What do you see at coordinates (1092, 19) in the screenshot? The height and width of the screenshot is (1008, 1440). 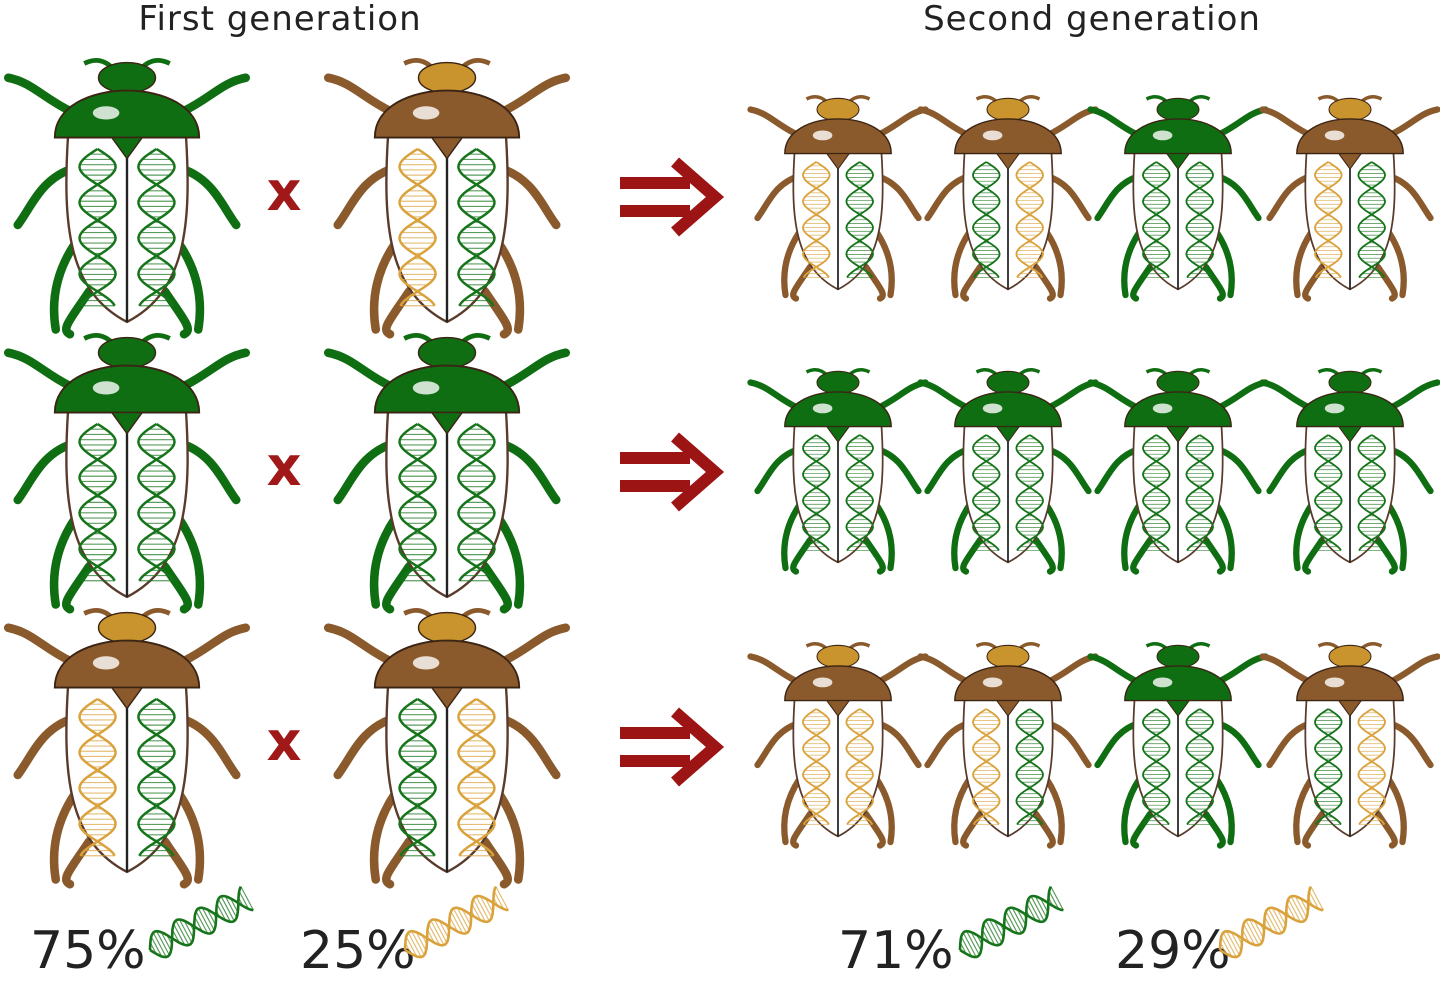 I see `title: Second generation` at bounding box center [1092, 19].